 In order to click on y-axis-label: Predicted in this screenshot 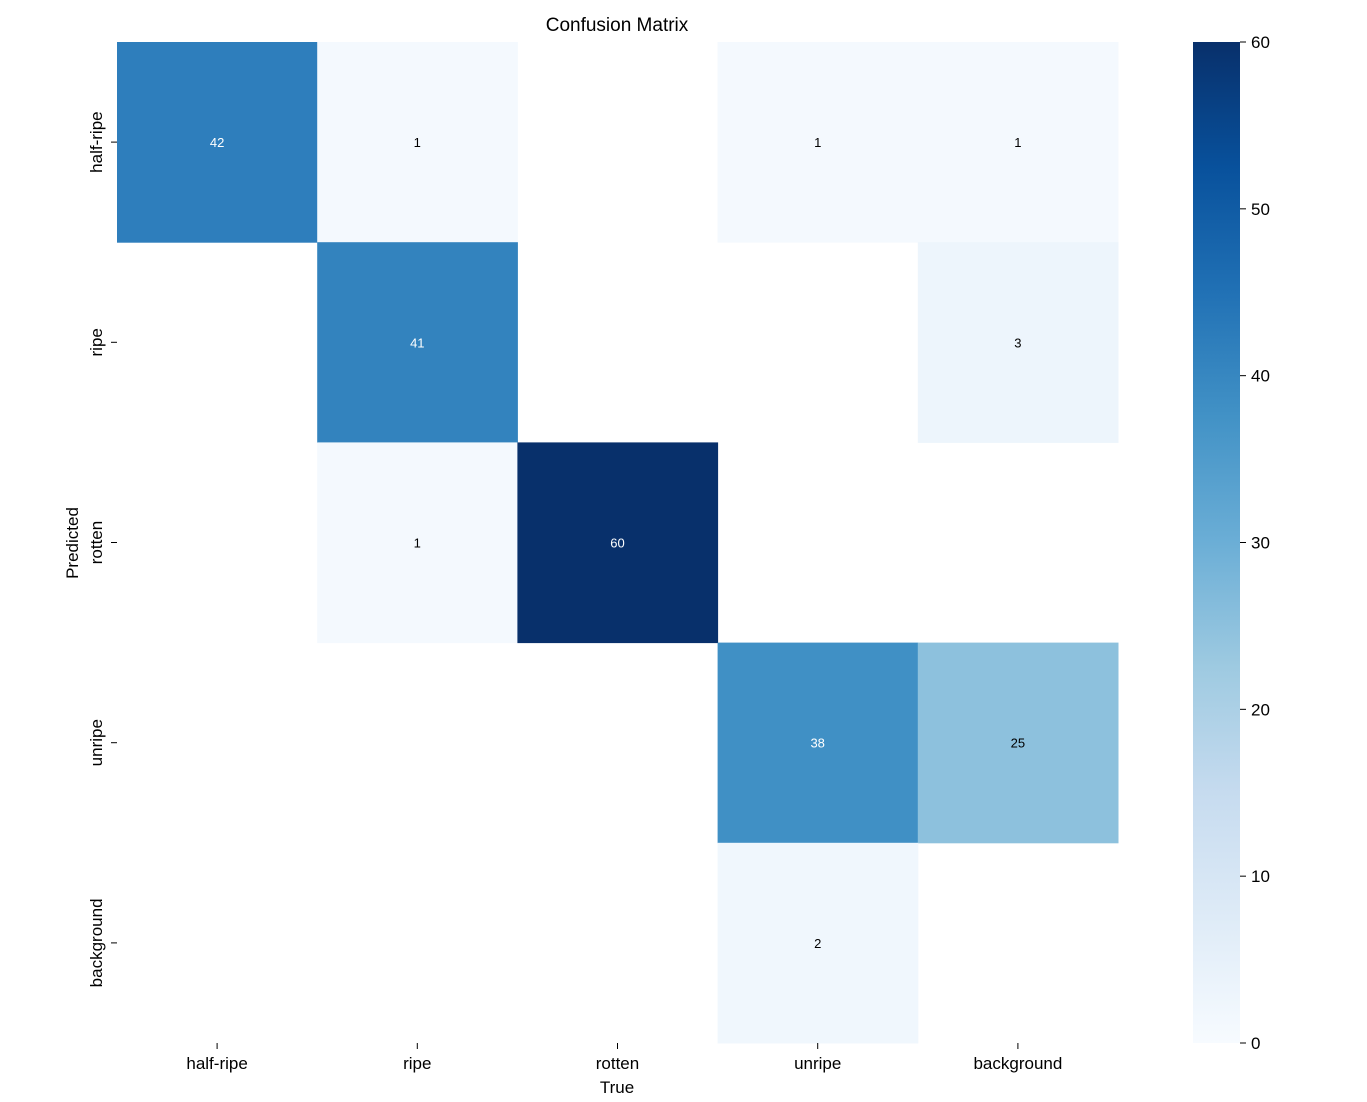, I will do `click(72, 543)`.